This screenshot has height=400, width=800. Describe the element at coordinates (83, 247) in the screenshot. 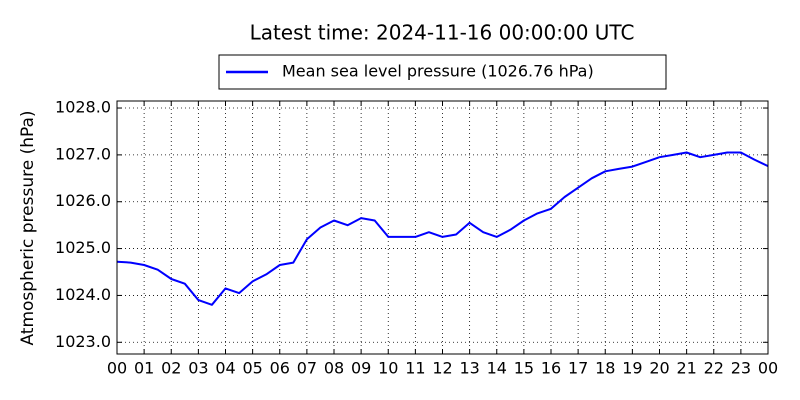

I see `y-tick-label: 1025.0` at that location.